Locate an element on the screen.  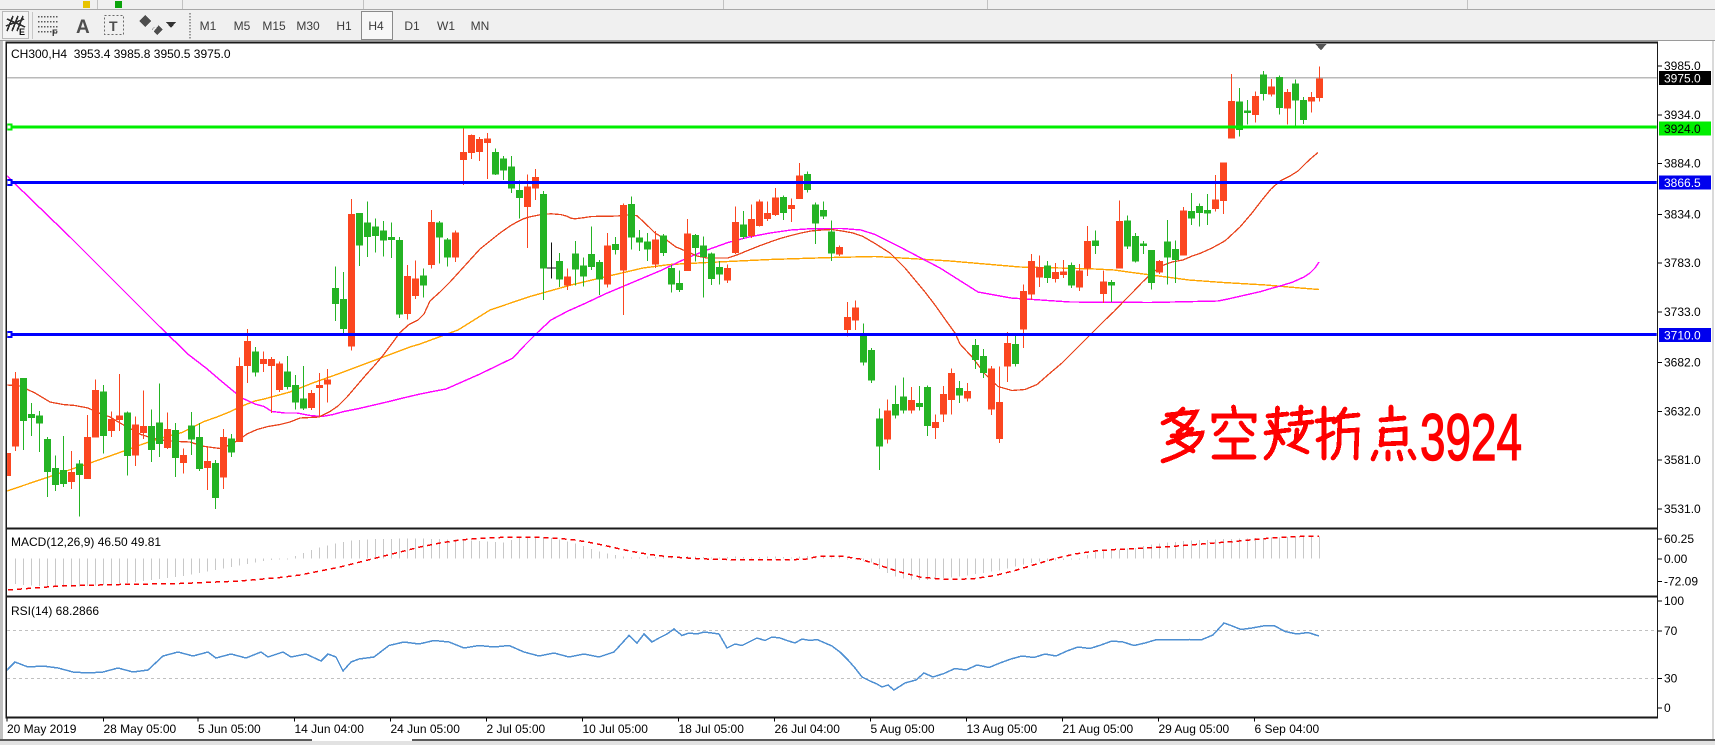
svg-text: 3924 is located at coordinates (1471, 437).